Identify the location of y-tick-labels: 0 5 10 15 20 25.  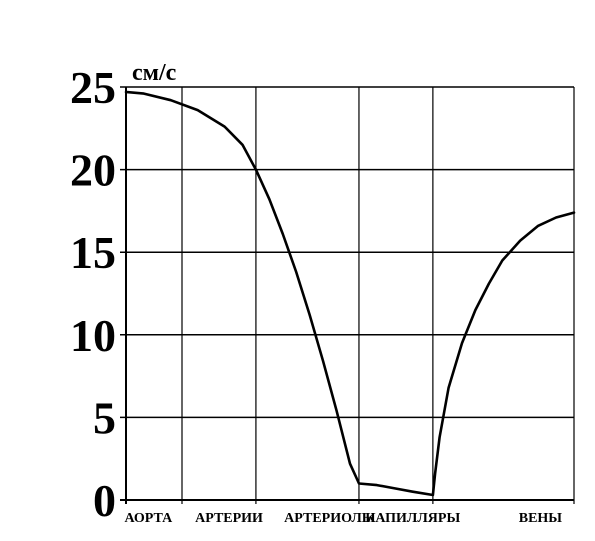
(93, 294).